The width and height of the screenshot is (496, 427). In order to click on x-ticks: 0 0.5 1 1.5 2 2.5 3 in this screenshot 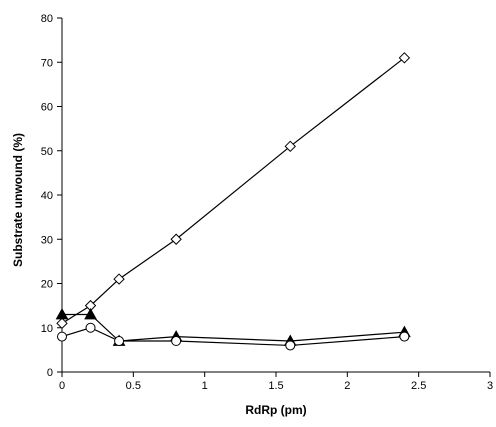, I will do `click(276, 382)`.